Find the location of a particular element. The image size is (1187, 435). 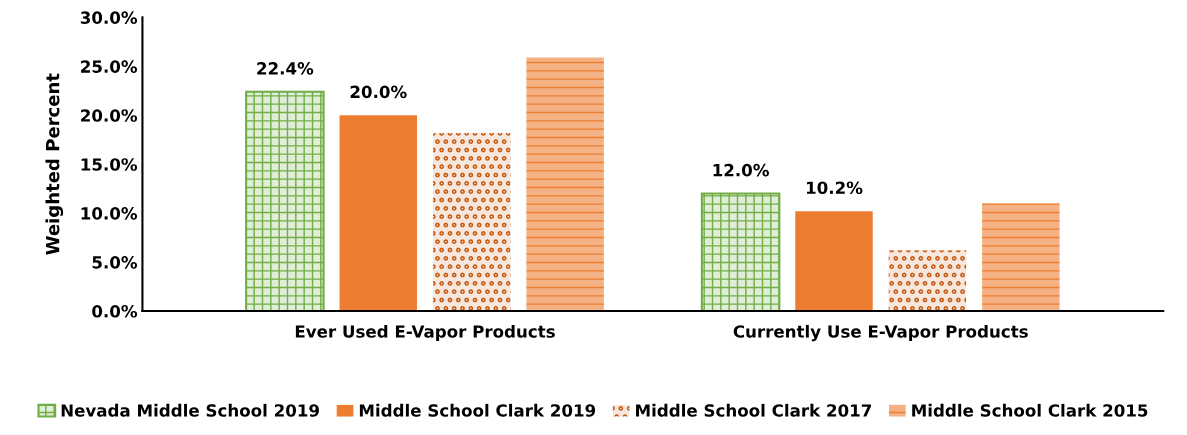

y-tick-label: 30.0% is located at coordinates (109, 17).